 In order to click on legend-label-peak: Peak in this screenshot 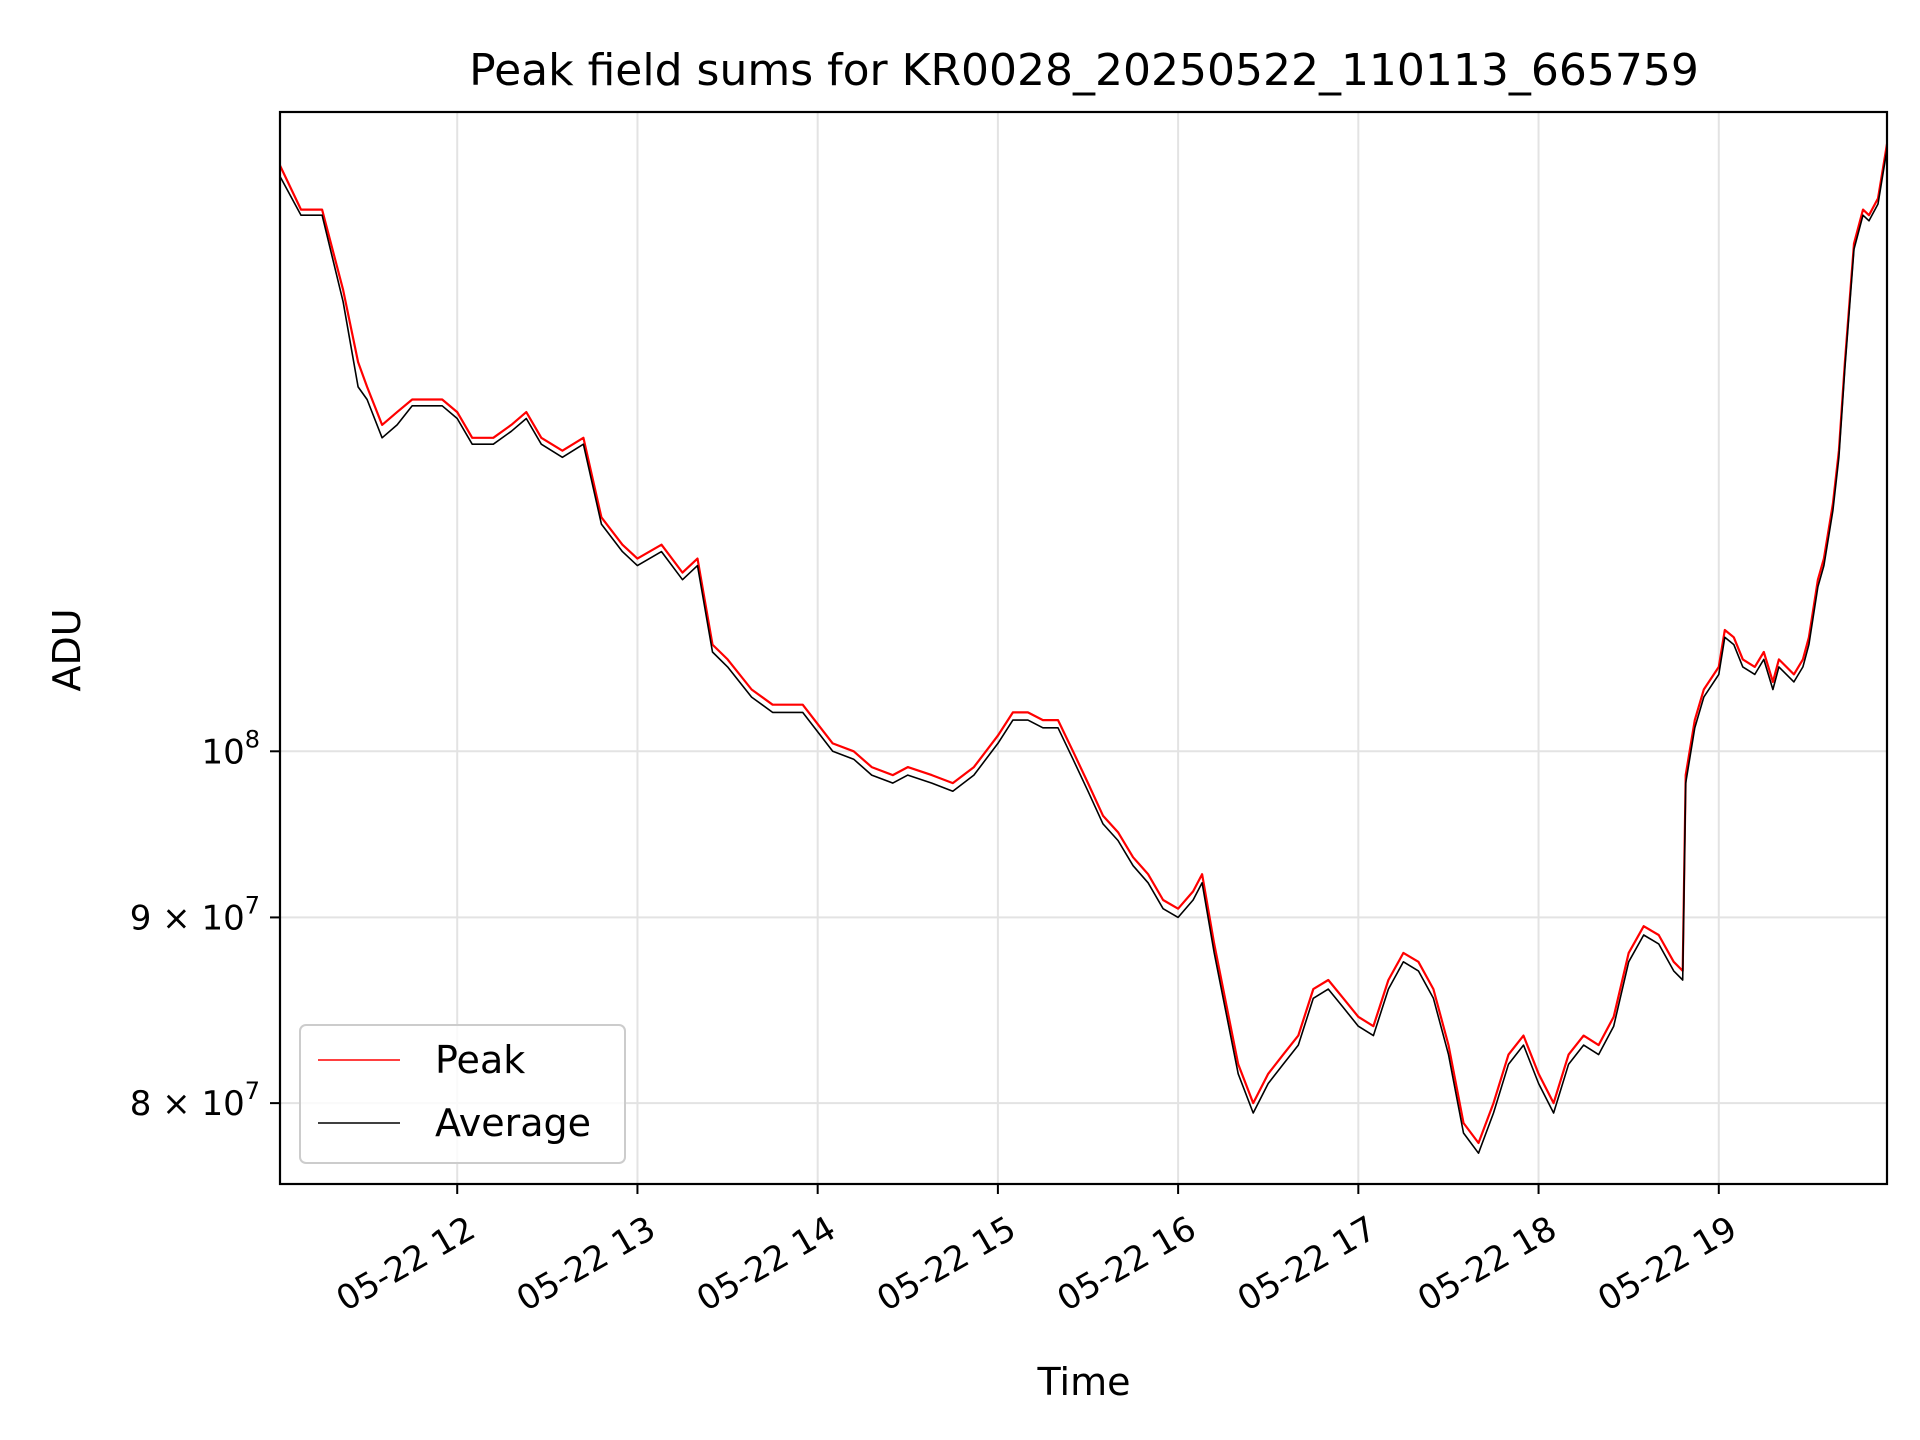, I will do `click(480, 1060)`.